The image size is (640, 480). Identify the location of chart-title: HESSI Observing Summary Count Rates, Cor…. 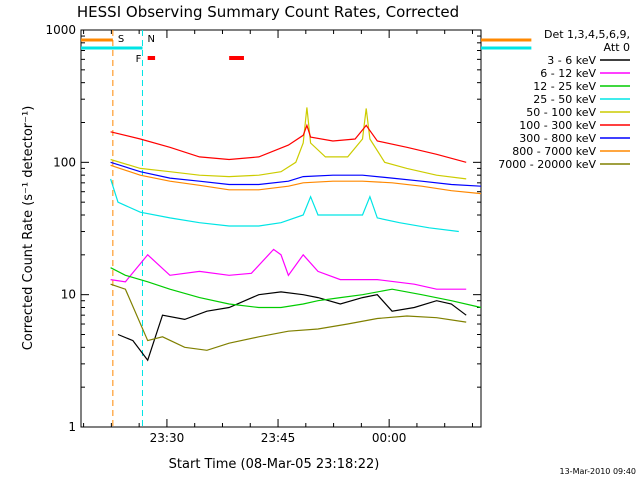
(268, 12).